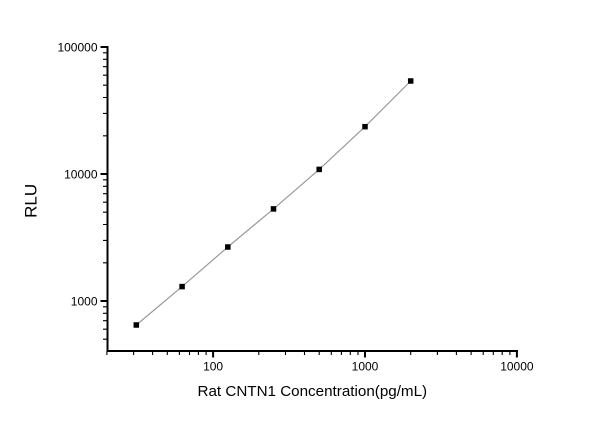  I want to click on svg-text: 100, so click(213, 366).